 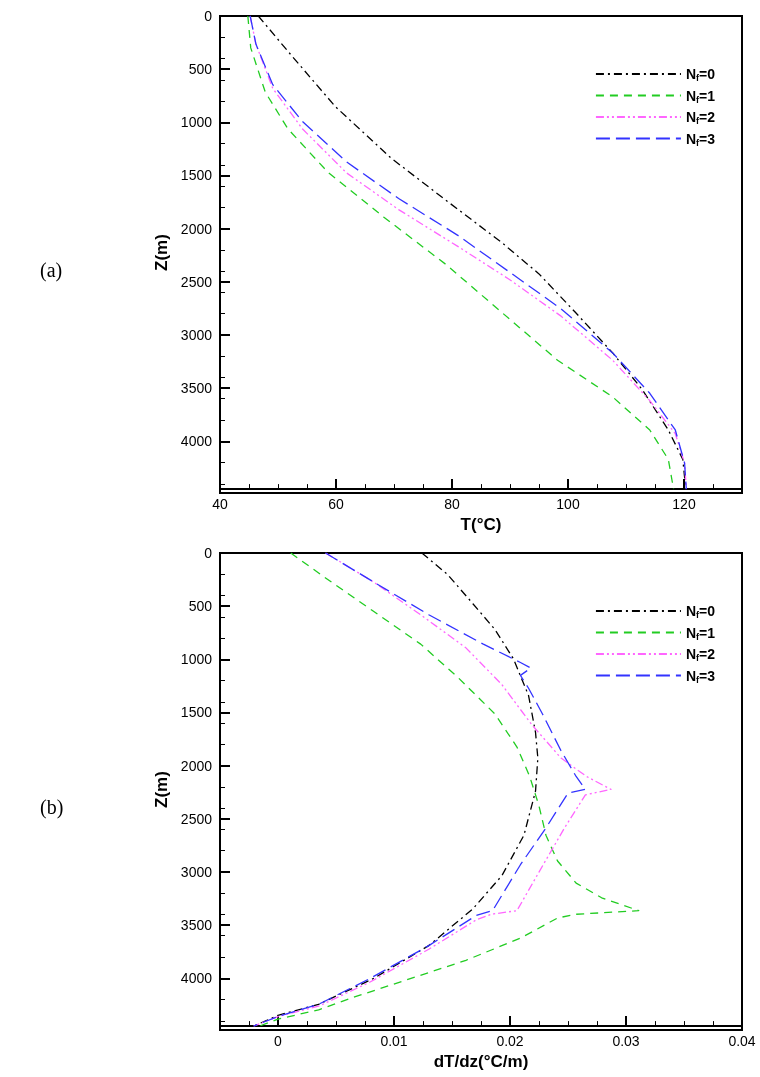 I want to click on text: (a), so click(x=51, y=270).